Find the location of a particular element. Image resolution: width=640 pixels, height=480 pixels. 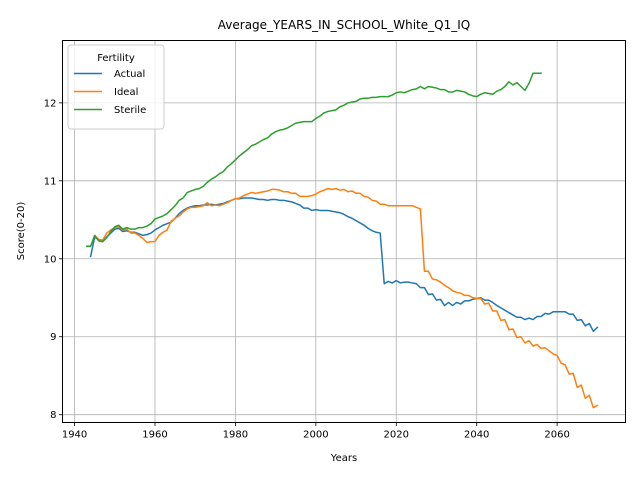

y-tick-label: 9 is located at coordinates (53, 337).